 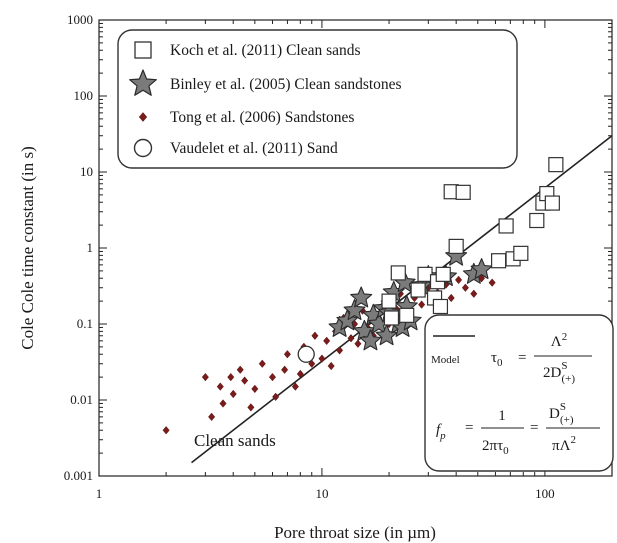 What do you see at coordinates (495, 447) in the screenshot?
I see `fp-denominator-1: 2πτ0` at bounding box center [495, 447].